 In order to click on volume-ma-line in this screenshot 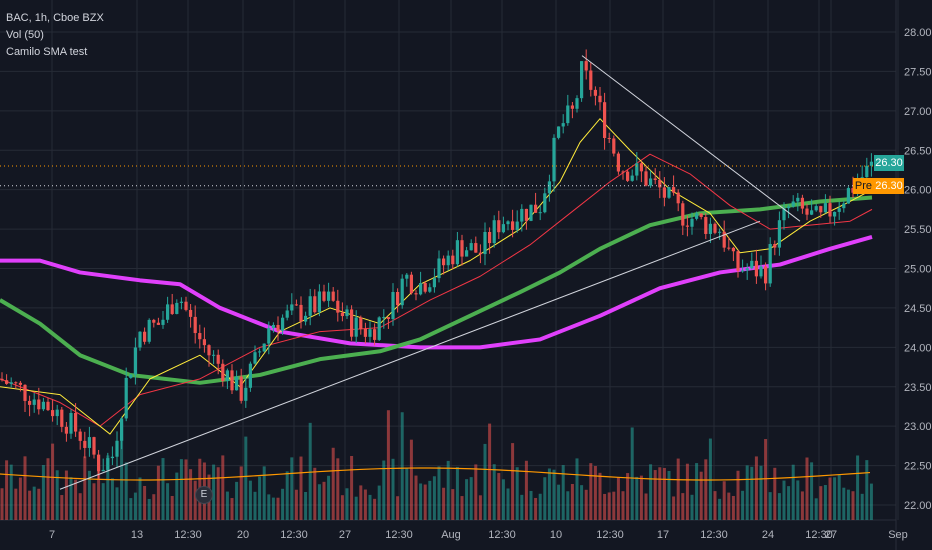, I will do `click(435, 474)`.